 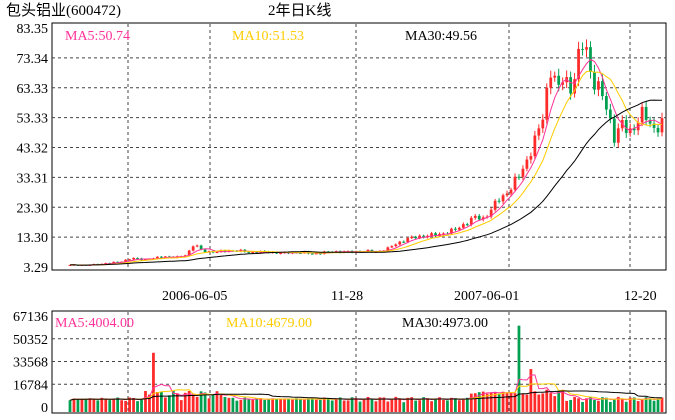 What do you see at coordinates (30, 385) in the screenshot?
I see `volume-y-tick-label: 16784` at bounding box center [30, 385].